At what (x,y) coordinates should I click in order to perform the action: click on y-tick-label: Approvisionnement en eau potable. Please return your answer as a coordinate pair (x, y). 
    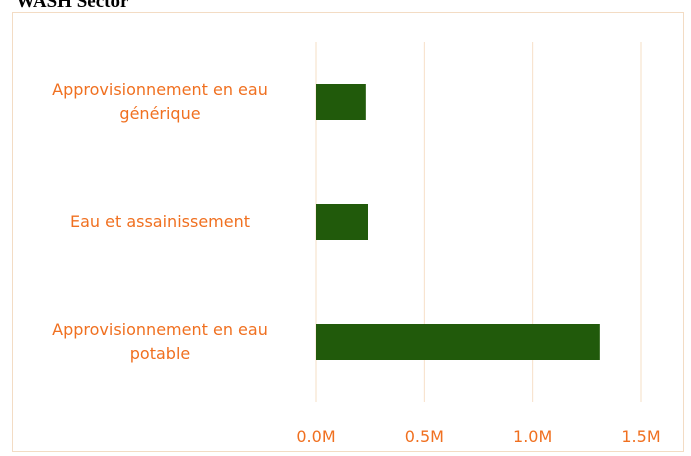
    Looking at the image, I should click on (160, 341).